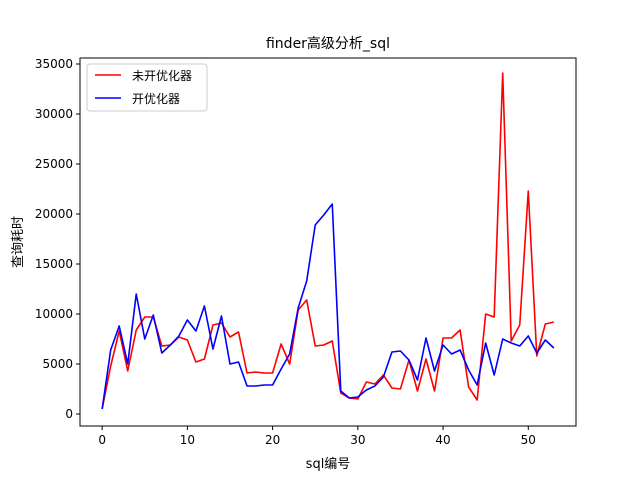  I want to click on y-axis-label: 查询耗时, so click(18, 242).